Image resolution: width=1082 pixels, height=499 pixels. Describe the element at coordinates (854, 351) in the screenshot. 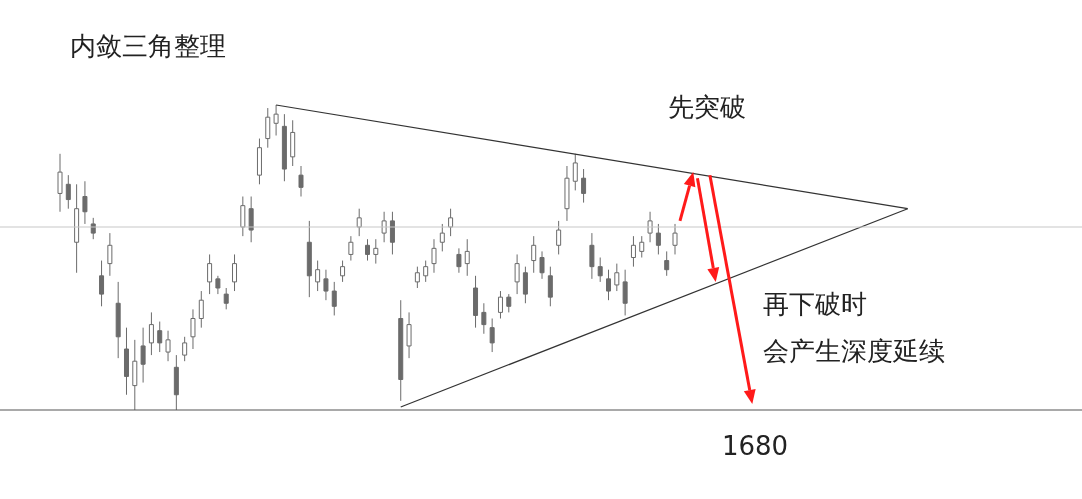

I see `annotation: 会产生深度延续` at that location.